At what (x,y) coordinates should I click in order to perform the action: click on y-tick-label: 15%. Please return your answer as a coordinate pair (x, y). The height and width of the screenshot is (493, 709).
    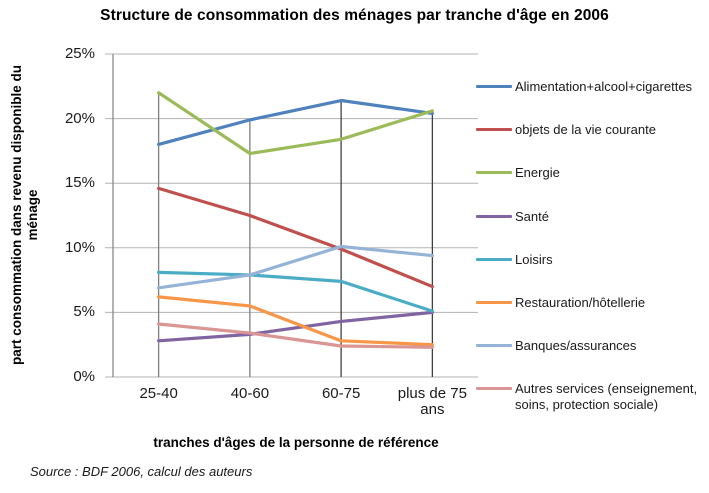
    Looking at the image, I should click on (79, 183).